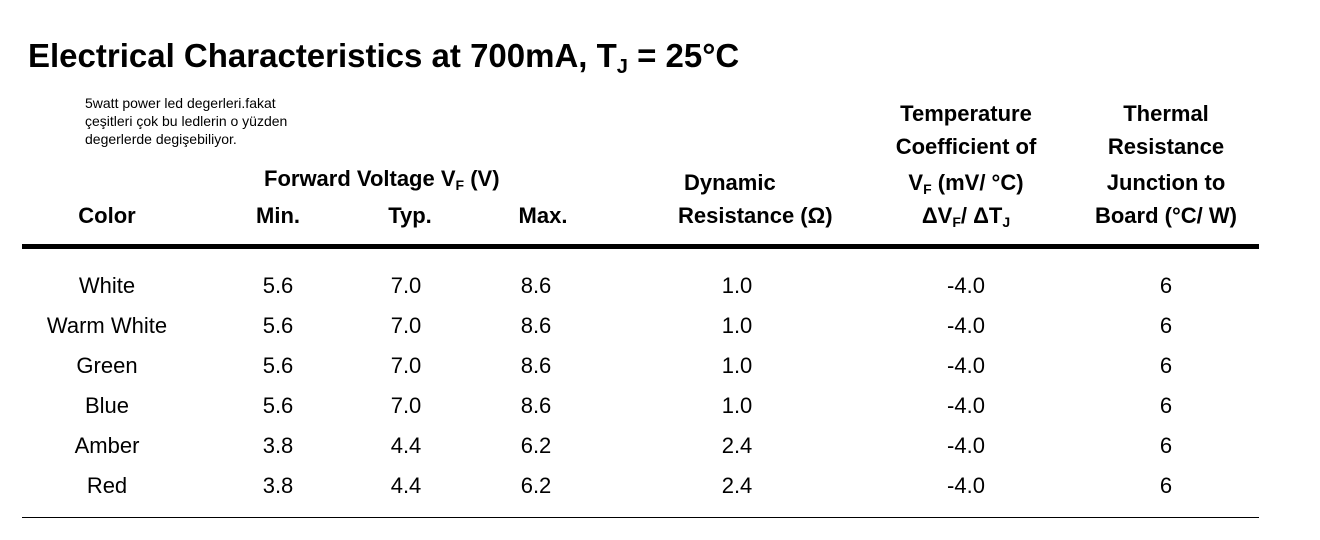  Describe the element at coordinates (107, 325) in the screenshot. I see `color-cell: Warm White` at that location.